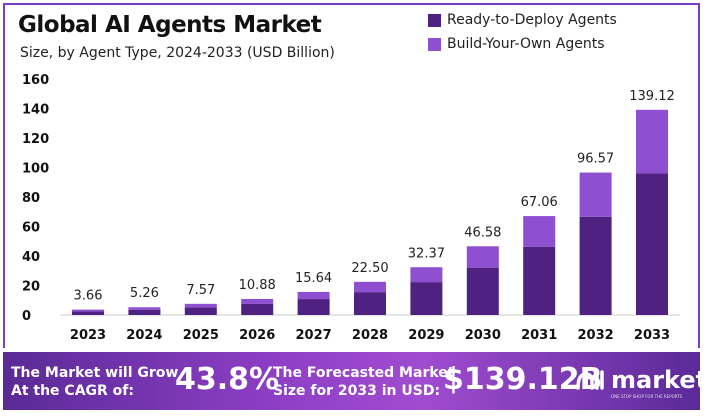  Describe the element at coordinates (35, 80) in the screenshot. I see `y-tick-label: 160` at that location.